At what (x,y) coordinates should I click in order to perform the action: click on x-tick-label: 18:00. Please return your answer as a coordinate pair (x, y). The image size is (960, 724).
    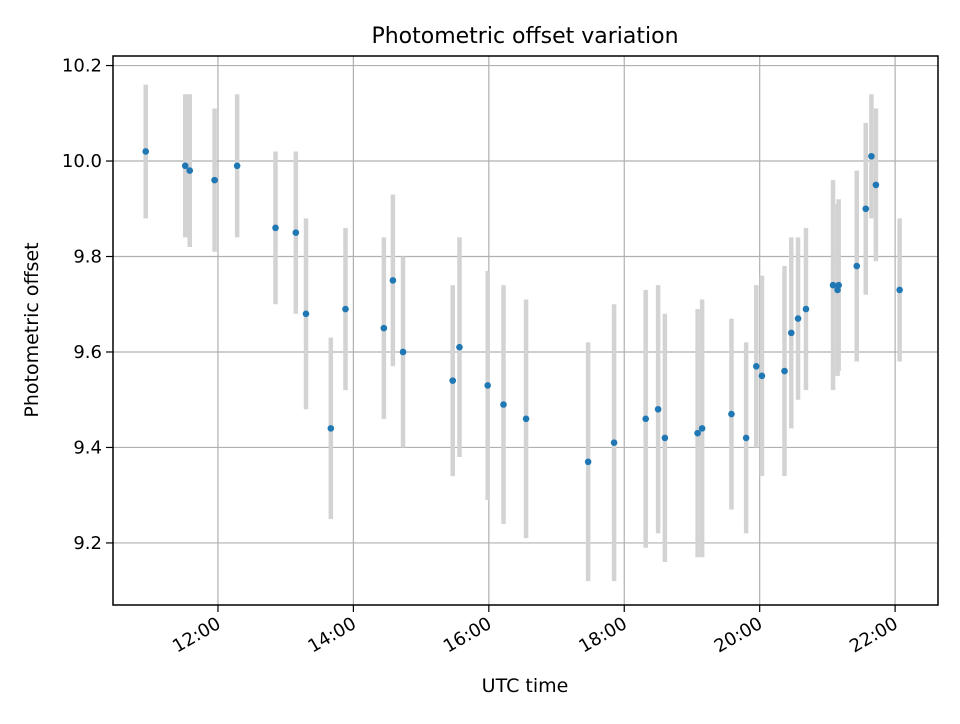
    Looking at the image, I should click on (602, 635).